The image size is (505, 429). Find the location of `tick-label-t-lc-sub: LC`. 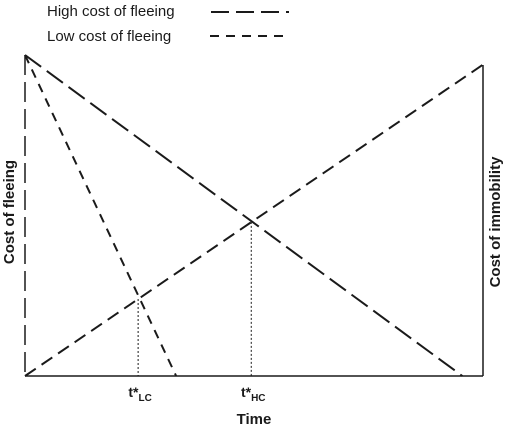

tick-label-t-lc-sub: LC is located at coordinates (145, 398).